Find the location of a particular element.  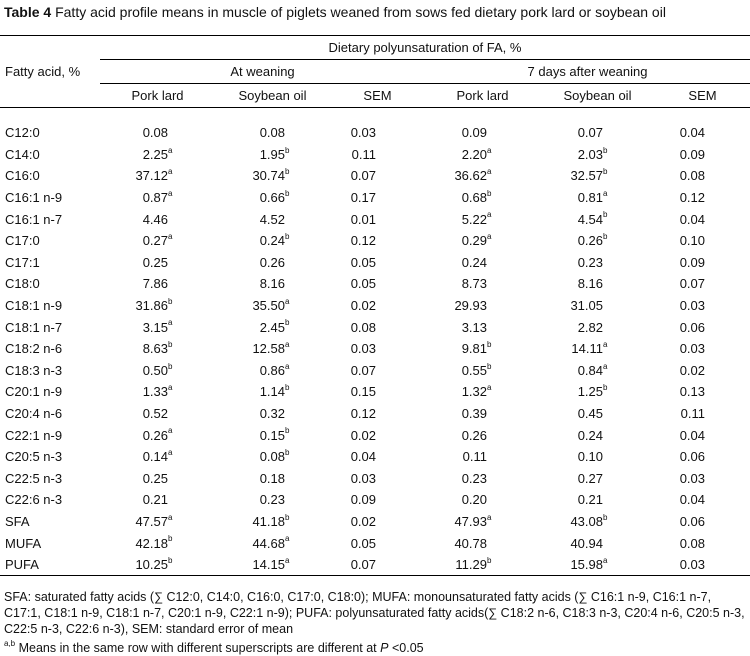

table-cell: 37.12a is located at coordinates (154, 175).